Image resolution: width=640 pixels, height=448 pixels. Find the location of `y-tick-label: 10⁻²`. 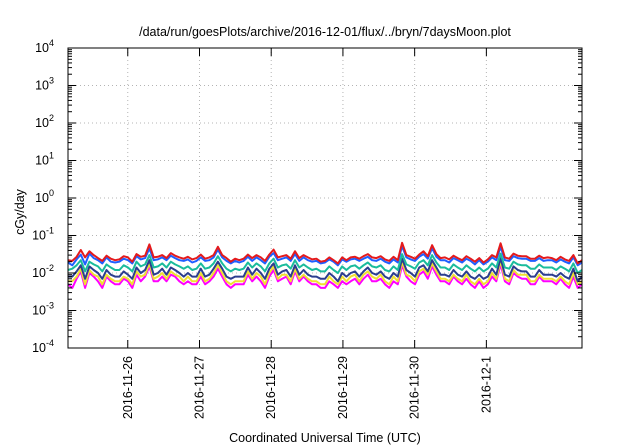

y-tick-label: 10⁻² is located at coordinates (43, 271).